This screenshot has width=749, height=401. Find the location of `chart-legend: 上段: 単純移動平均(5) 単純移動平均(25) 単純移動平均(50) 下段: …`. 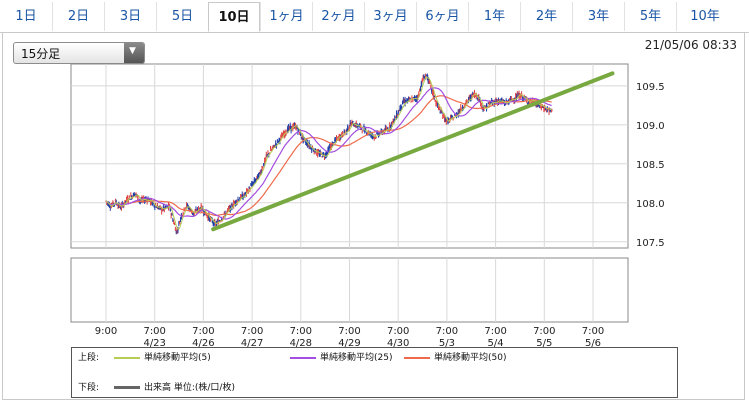

chart-legend: 上段: 単純移動平均(5) 単純移動平均(25) 単純移動平均(50) 下段: … is located at coordinates (374, 372).